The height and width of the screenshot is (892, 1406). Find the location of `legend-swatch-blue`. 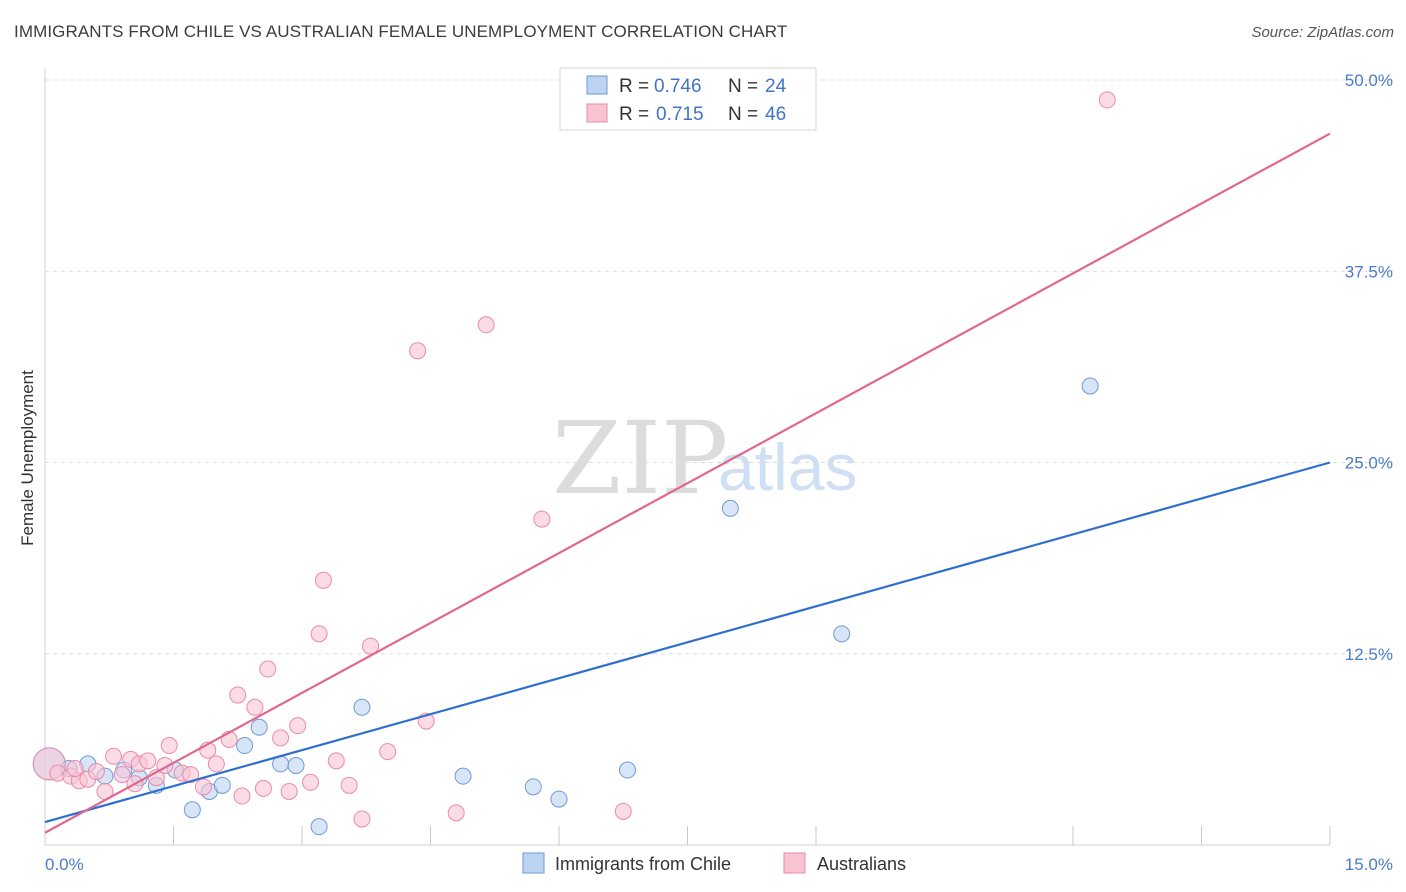

legend-swatch-blue is located at coordinates (597, 85).